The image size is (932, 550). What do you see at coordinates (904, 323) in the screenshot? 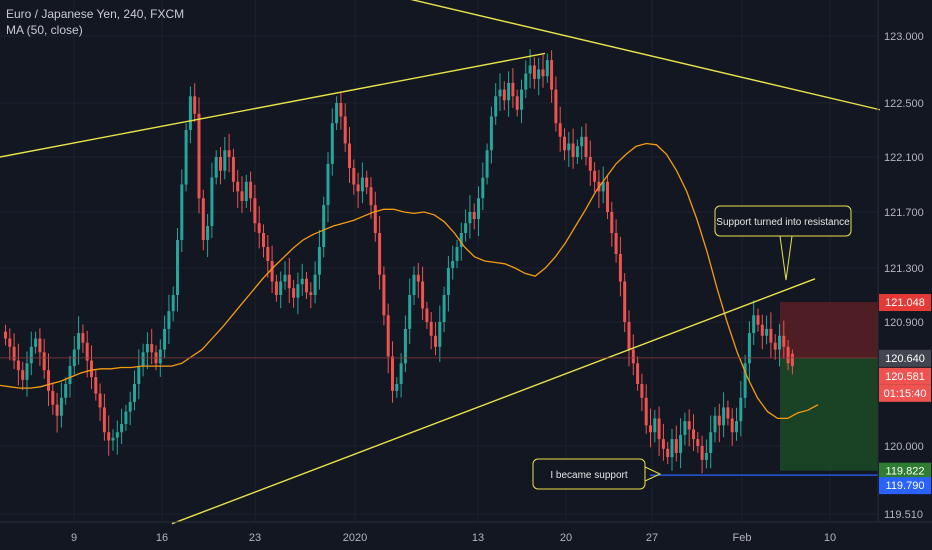
I see `y-tick-label: 120.900` at bounding box center [904, 323].